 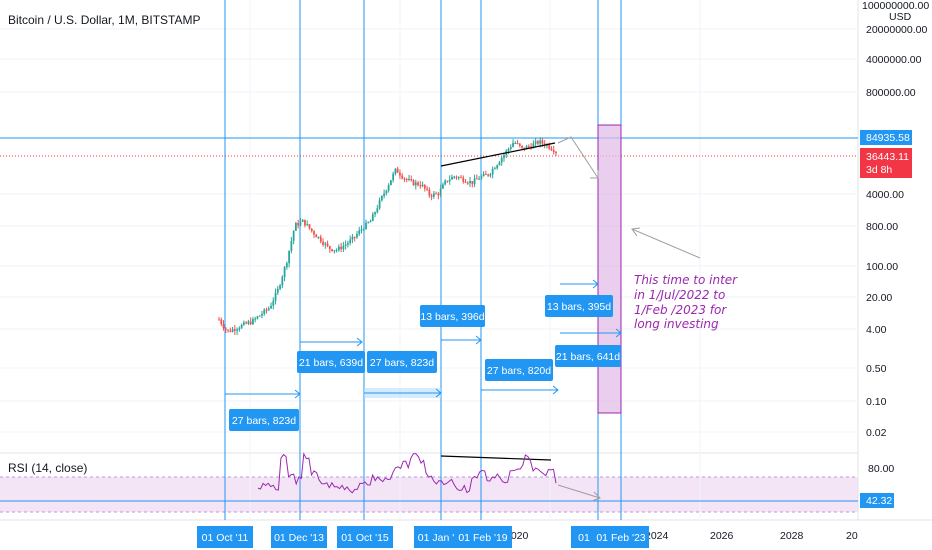 What do you see at coordinates (588, 356) in the screenshot?
I see `measurement-label: 21 bars, 641d` at bounding box center [588, 356].